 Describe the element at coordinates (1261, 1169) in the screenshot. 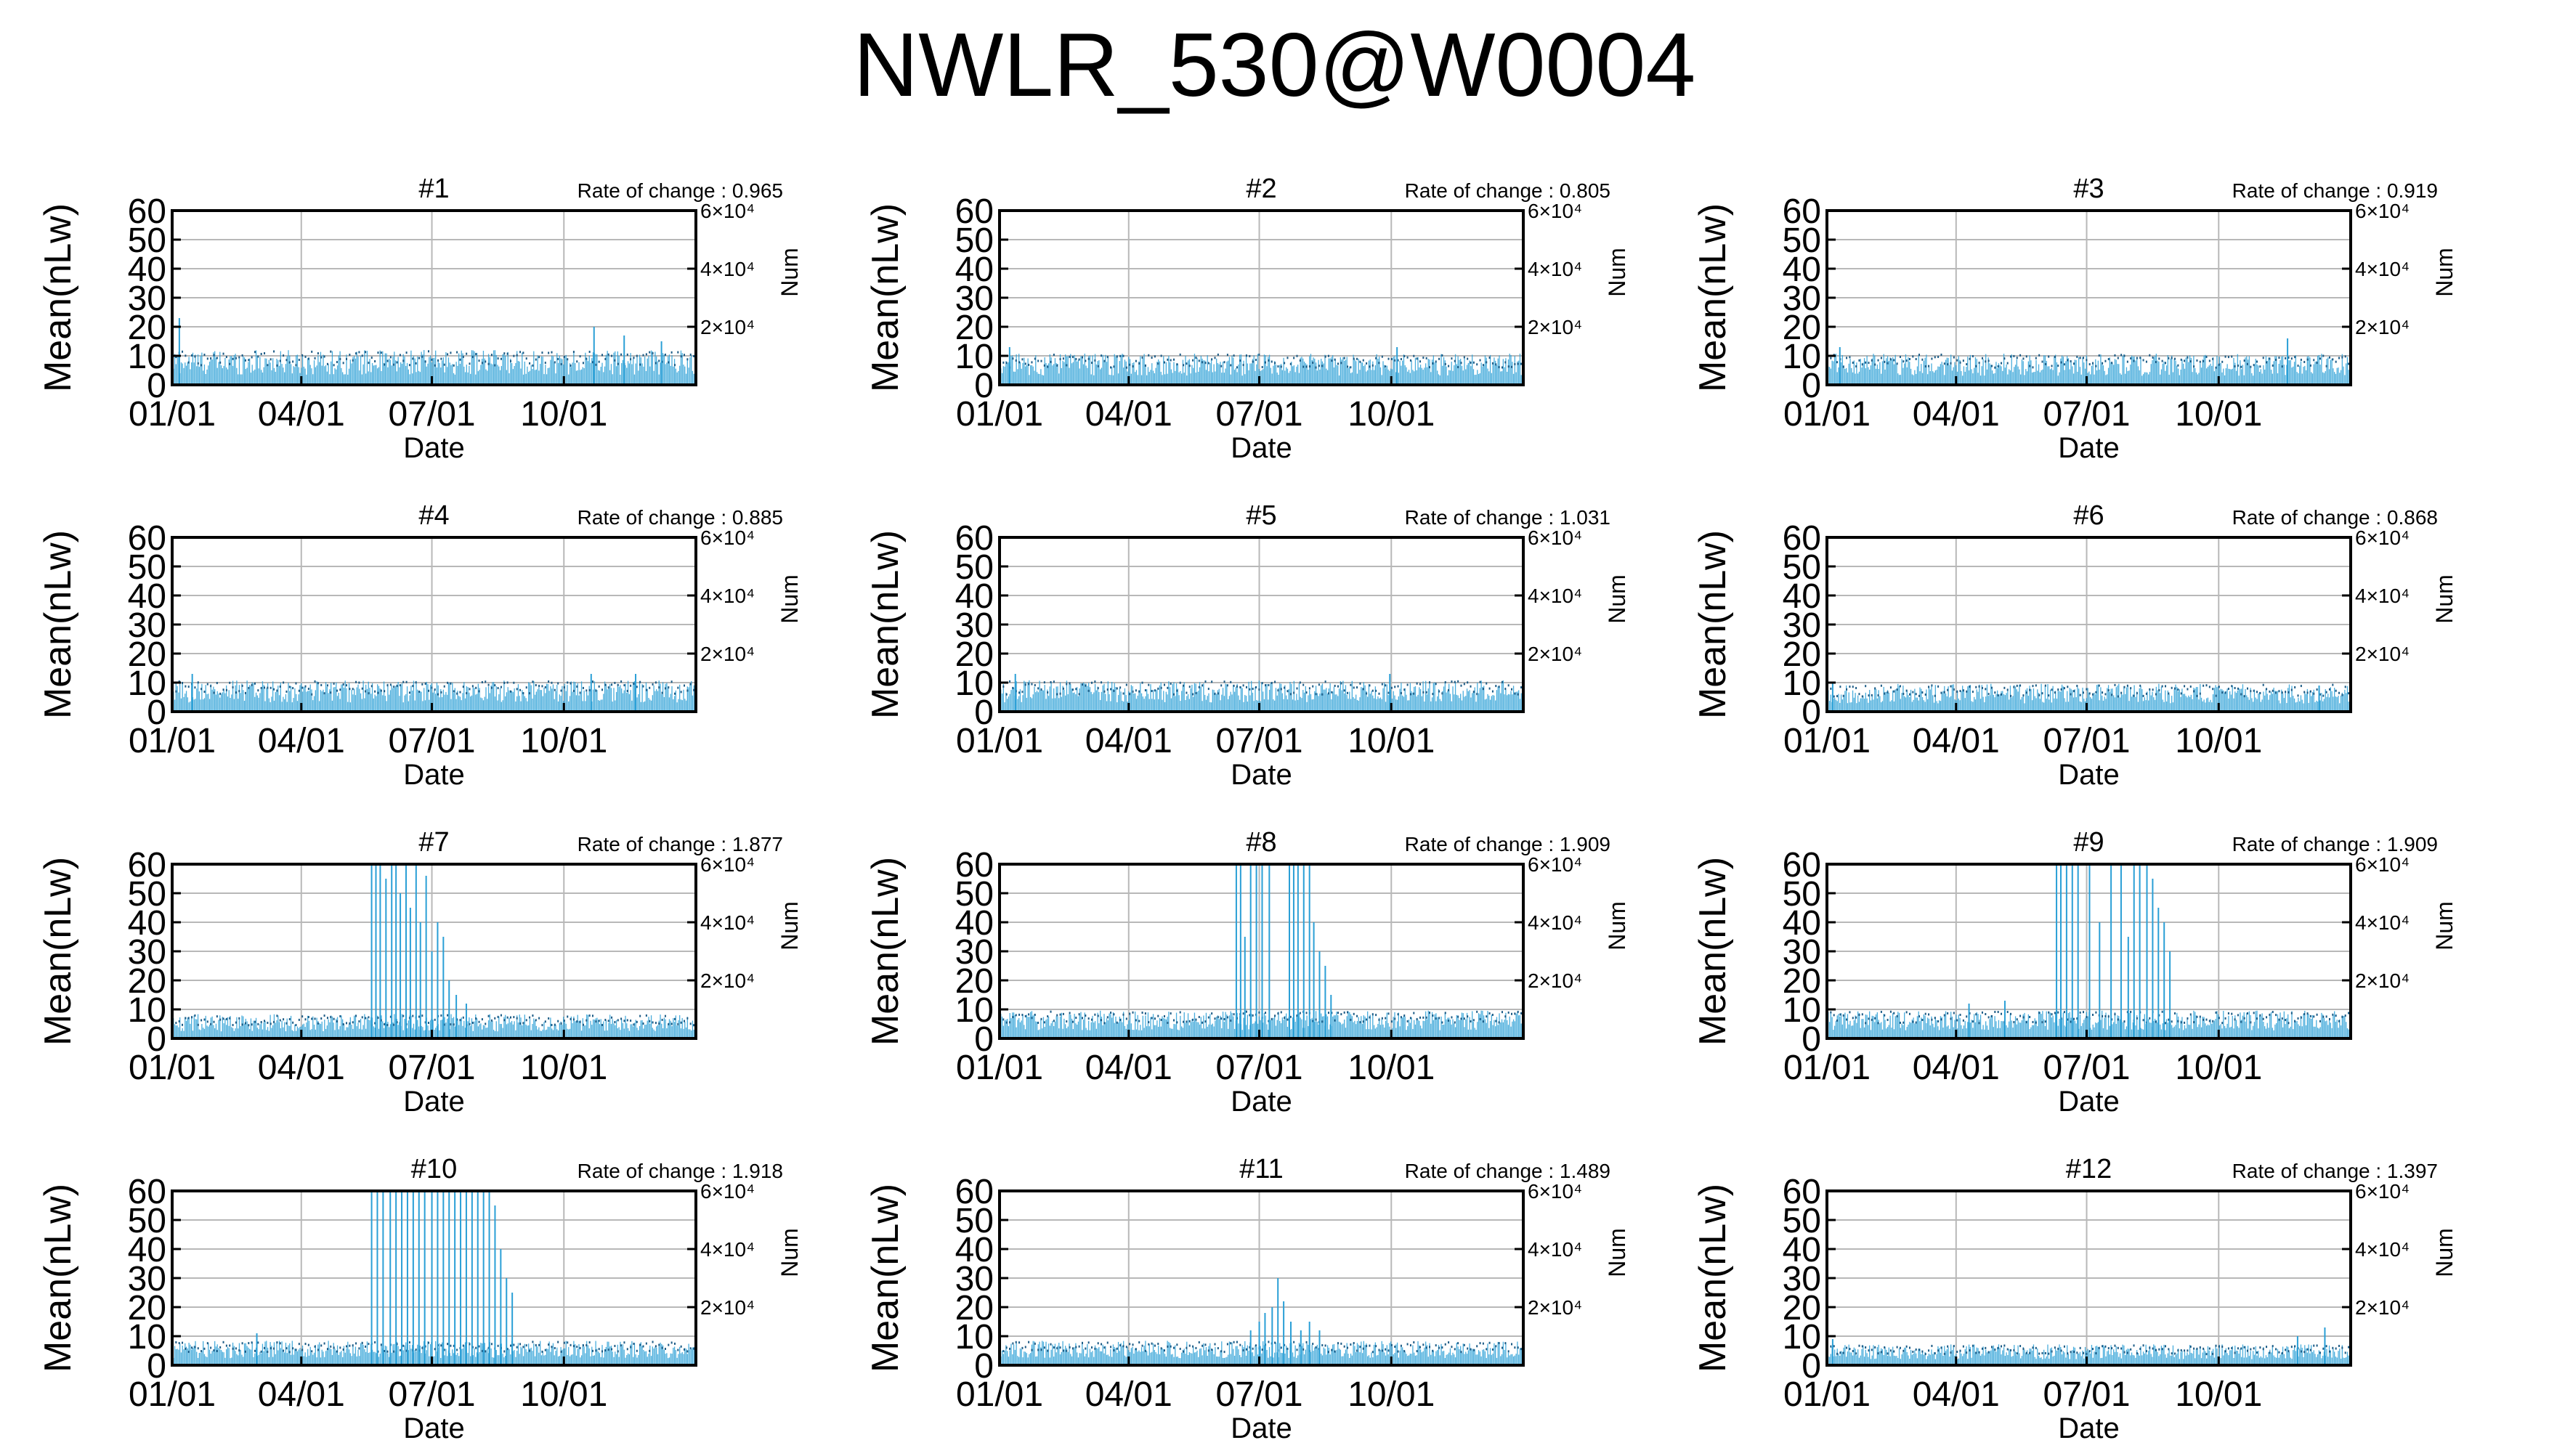

I see `chart-title: #11` at that location.